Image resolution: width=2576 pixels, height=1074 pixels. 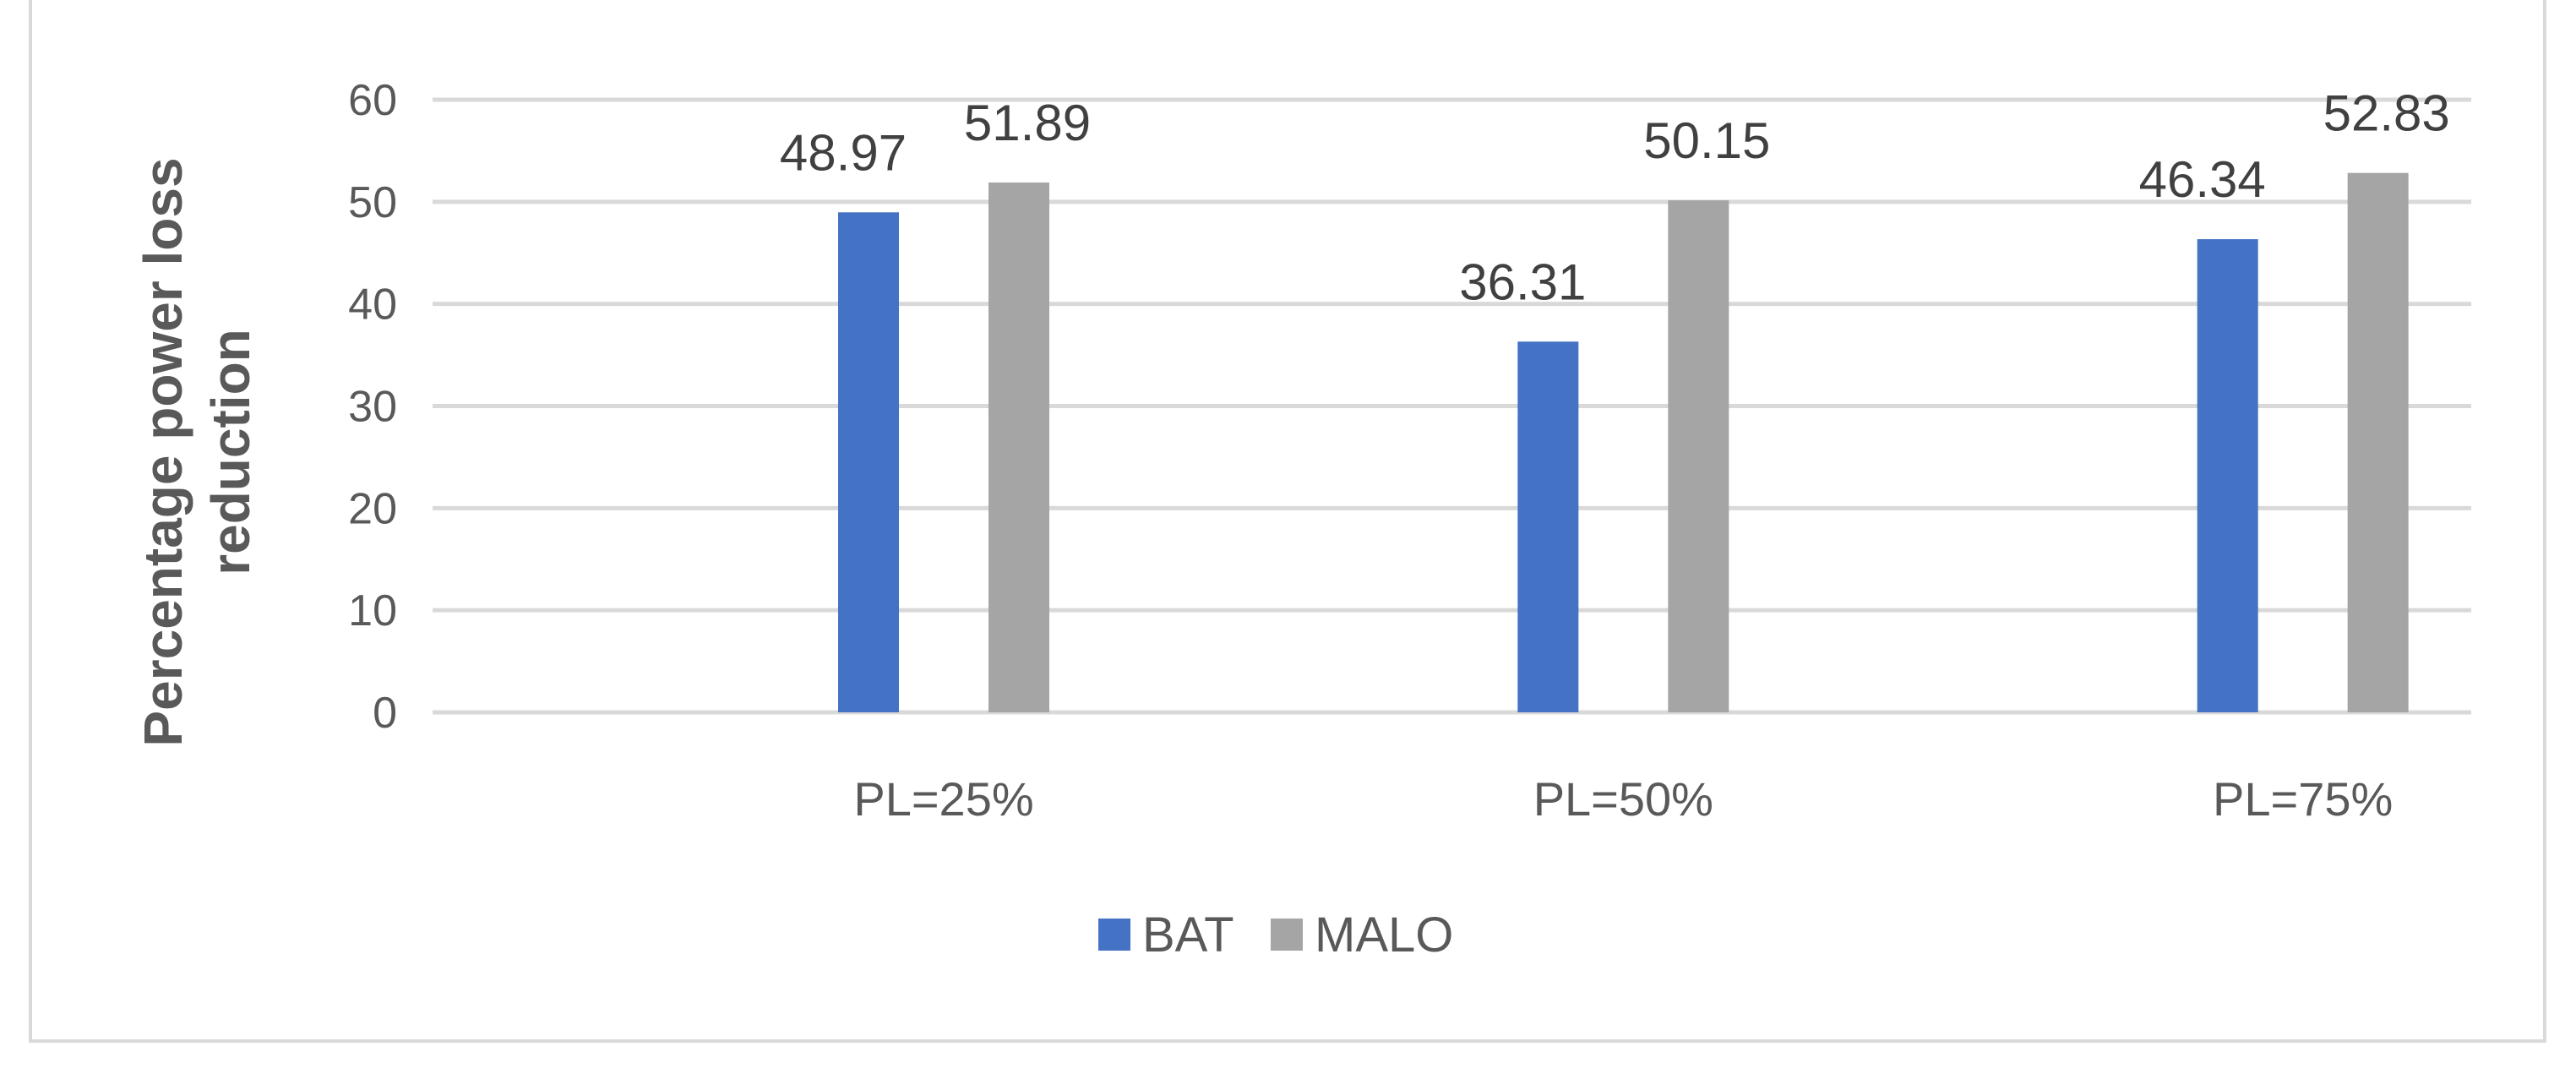 I want to click on category-label: PL=75%, so click(x=2303, y=799).